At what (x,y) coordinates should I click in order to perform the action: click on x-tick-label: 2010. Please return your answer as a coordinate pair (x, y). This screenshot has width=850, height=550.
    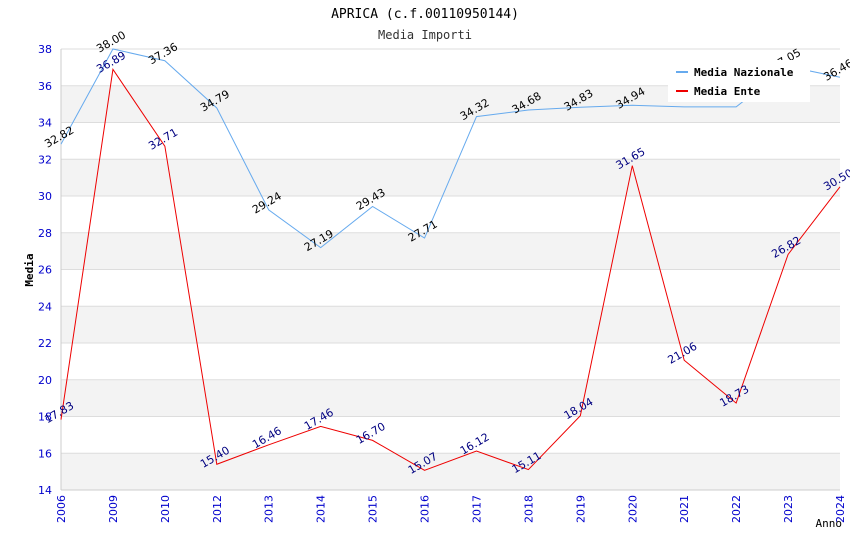
    Looking at the image, I should click on (165, 509).